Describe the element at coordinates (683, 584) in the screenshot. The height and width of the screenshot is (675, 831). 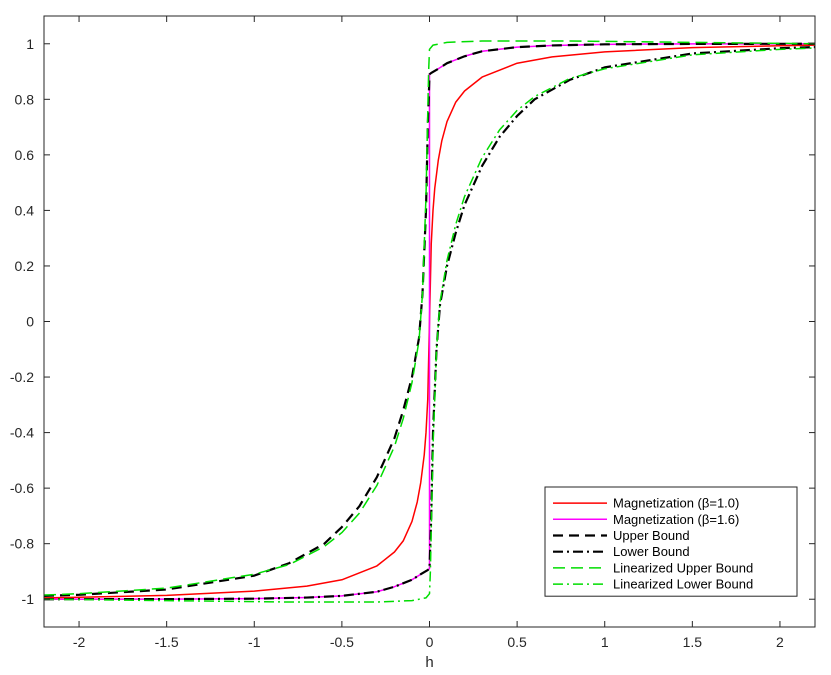
I see `legend-entry-6: Linearized Lower Bound` at that location.